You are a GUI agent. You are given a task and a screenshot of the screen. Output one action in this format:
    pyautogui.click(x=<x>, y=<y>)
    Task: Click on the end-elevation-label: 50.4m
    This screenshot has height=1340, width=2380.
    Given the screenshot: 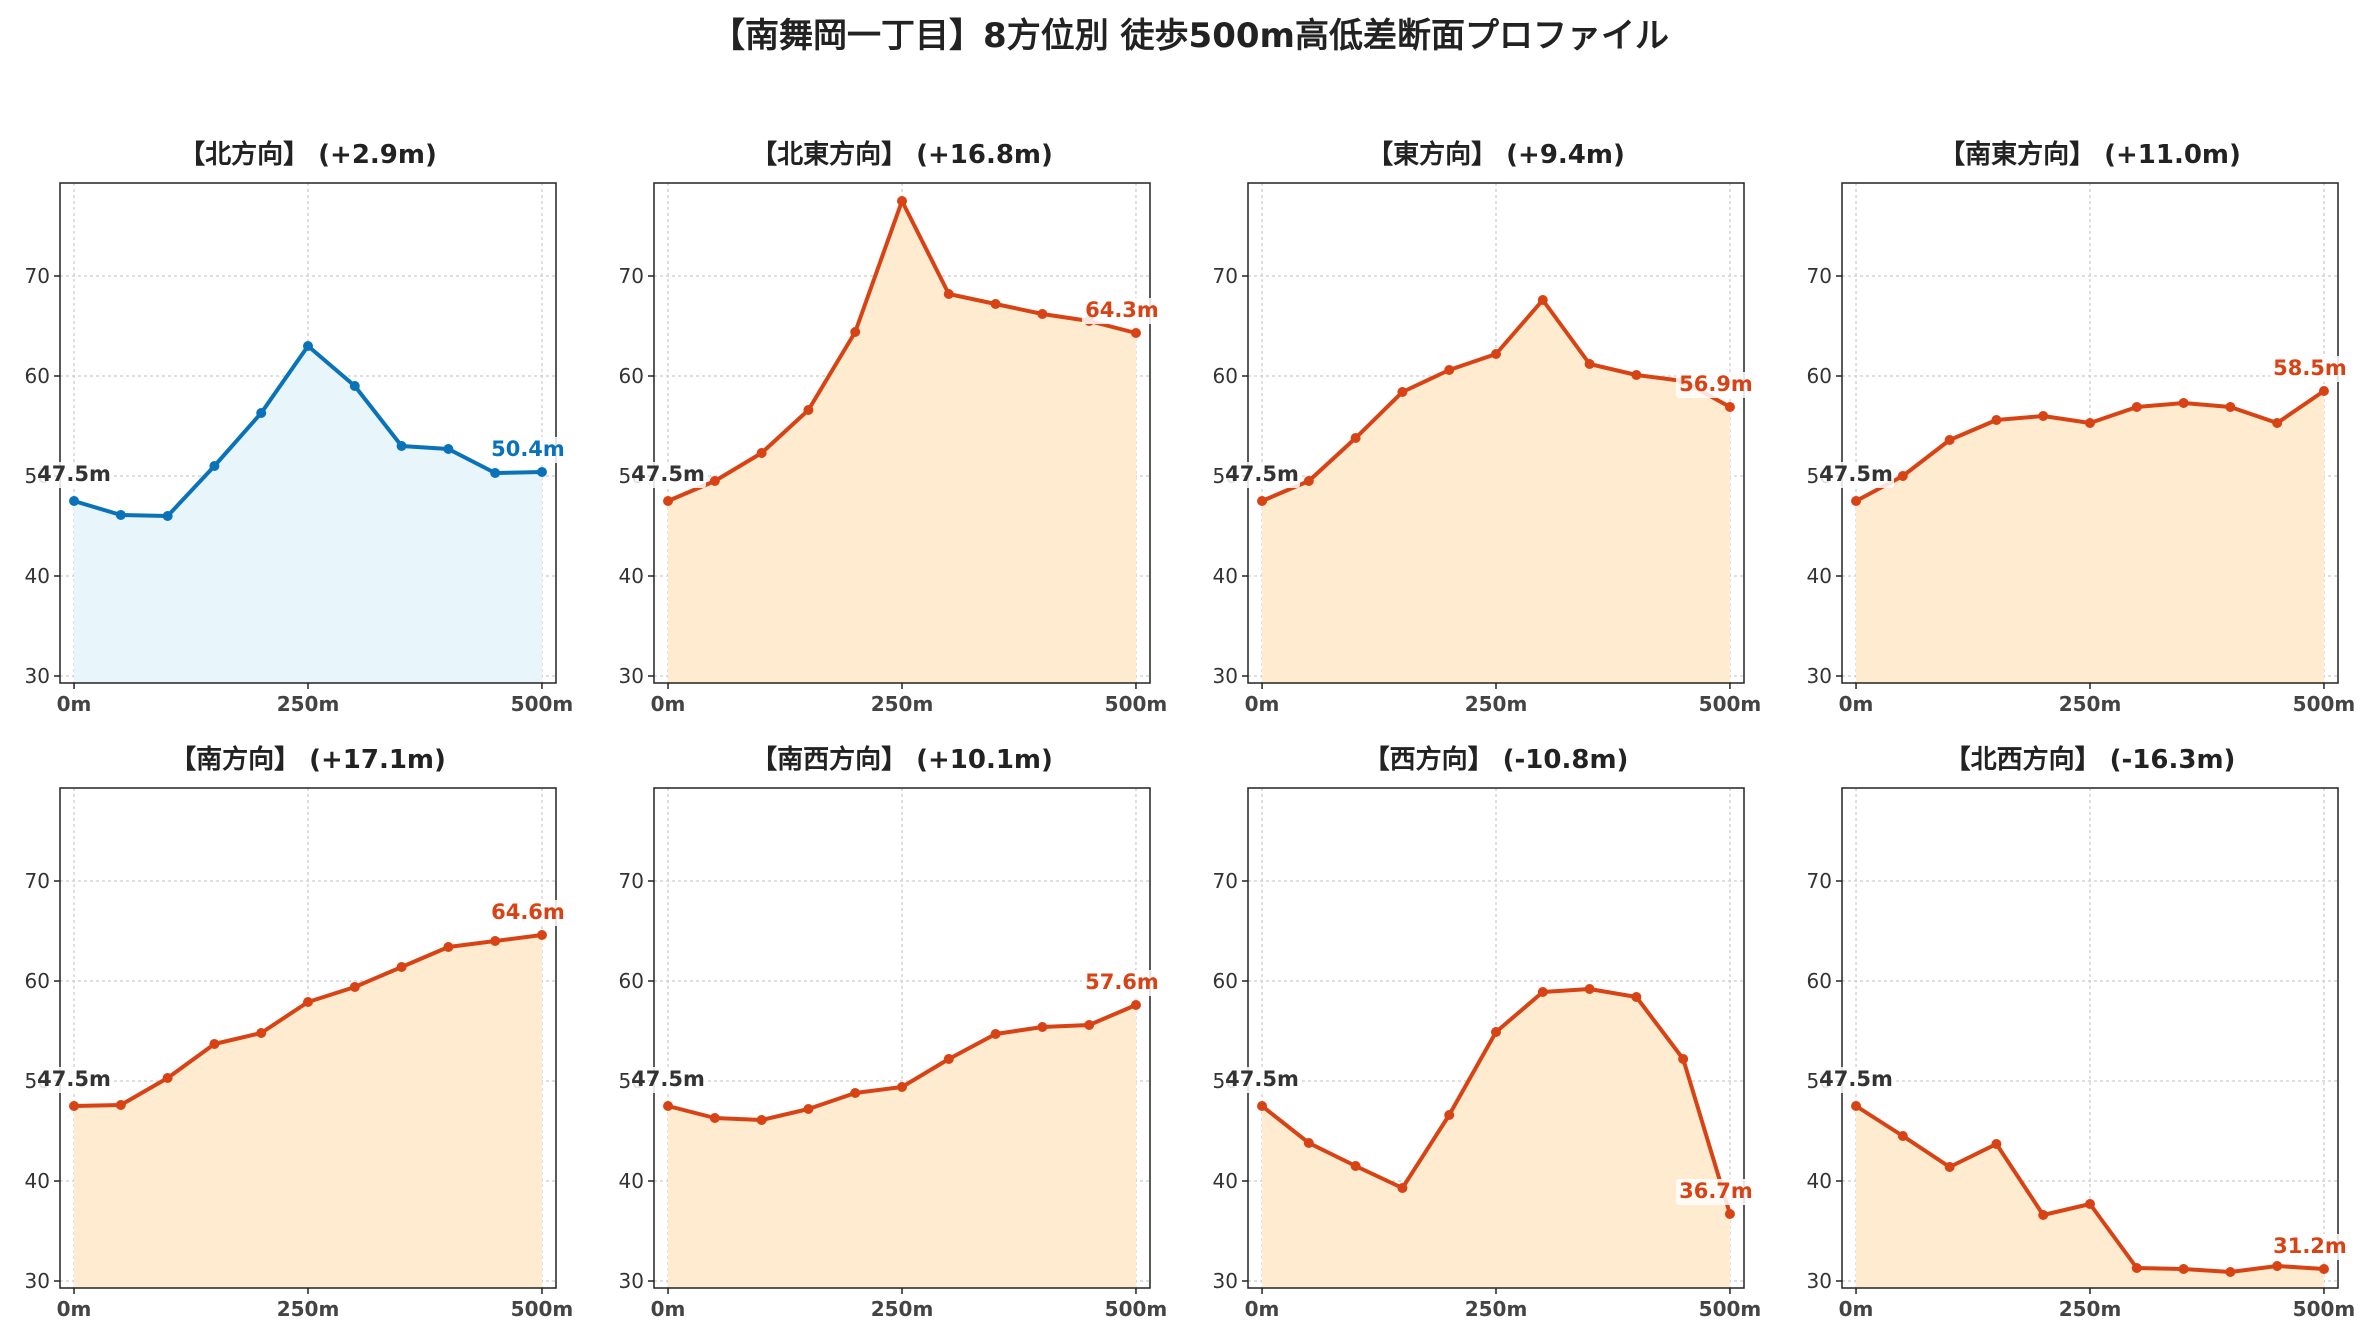 What is the action you would take?
    pyautogui.click(x=528, y=449)
    